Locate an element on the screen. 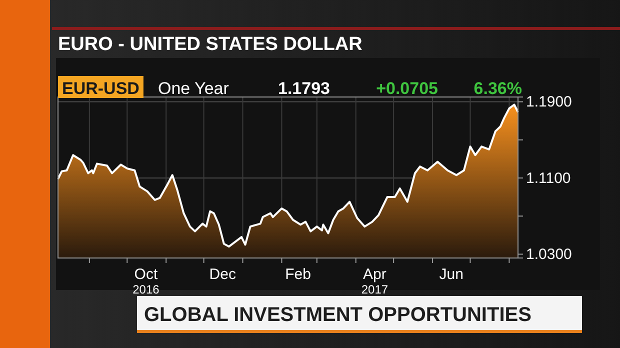 The image size is (620, 348). x-tick-label: Jun is located at coordinates (451, 274).